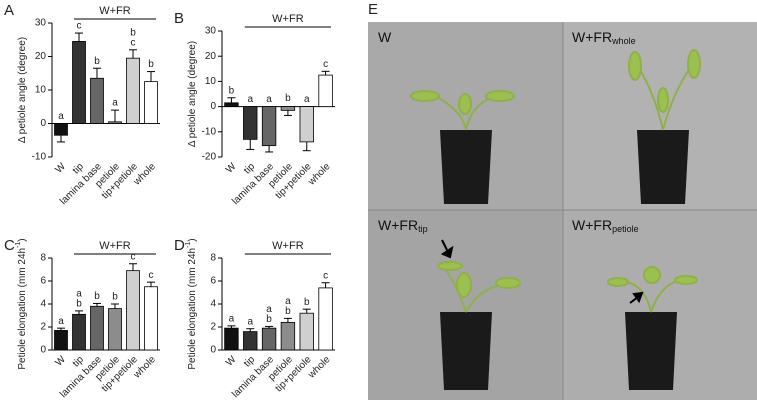 This screenshot has height=419, width=757. Describe the element at coordinates (209, 157) in the screenshot. I see `y-tick-label: -20` at that location.